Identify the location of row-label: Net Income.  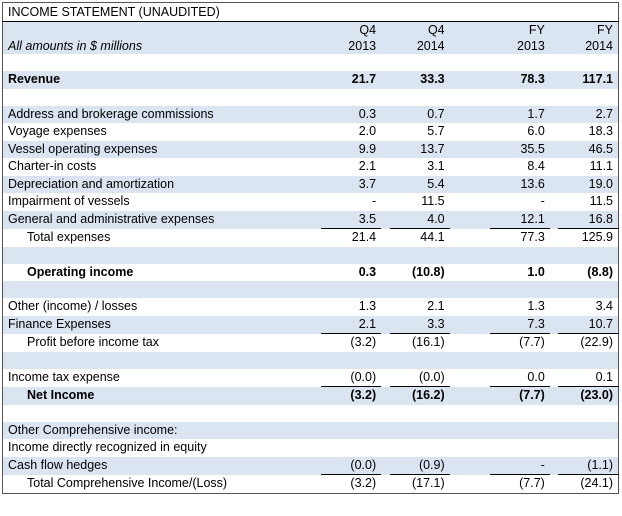
(161, 395).